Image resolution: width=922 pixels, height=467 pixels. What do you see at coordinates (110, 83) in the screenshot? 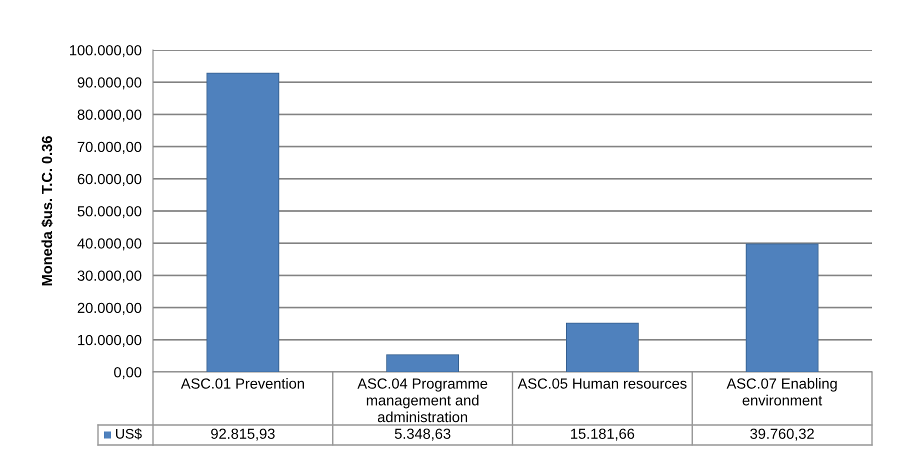
I see `y-tick-label: 90.000,00` at bounding box center [110, 83].